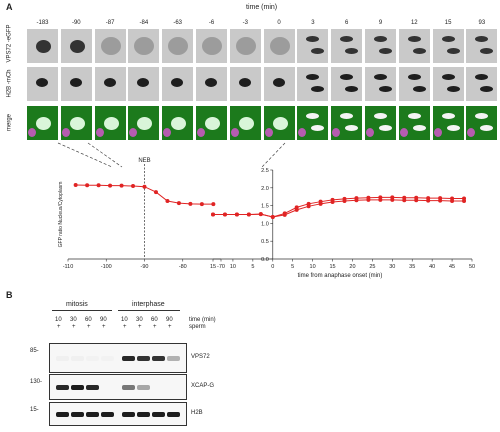 This screenshot has height=432, width=500. I want to click on neb-annotation: NEB, so click(144, 161).